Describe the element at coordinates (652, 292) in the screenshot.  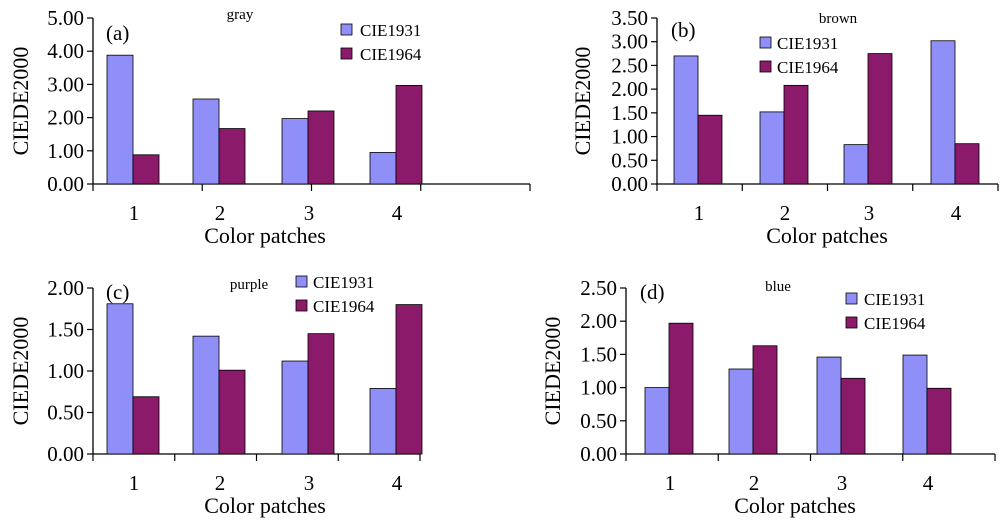
I see `panel-label: (d)` at that location.